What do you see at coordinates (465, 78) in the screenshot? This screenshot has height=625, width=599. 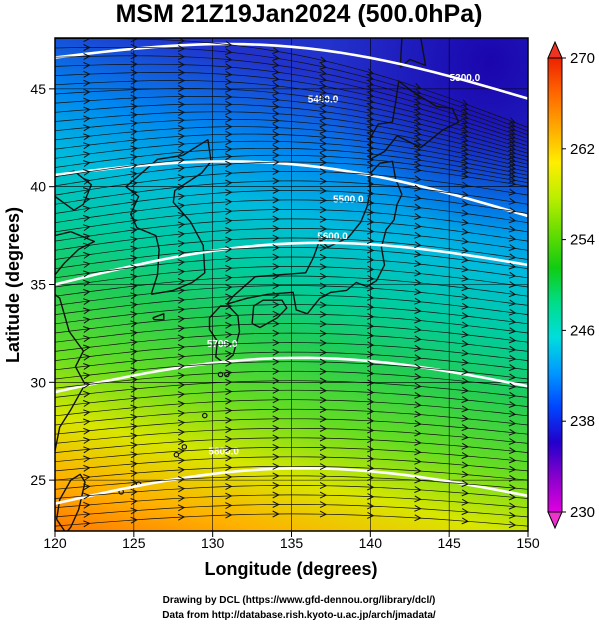 I see `contour-label: 5300.0` at bounding box center [465, 78].